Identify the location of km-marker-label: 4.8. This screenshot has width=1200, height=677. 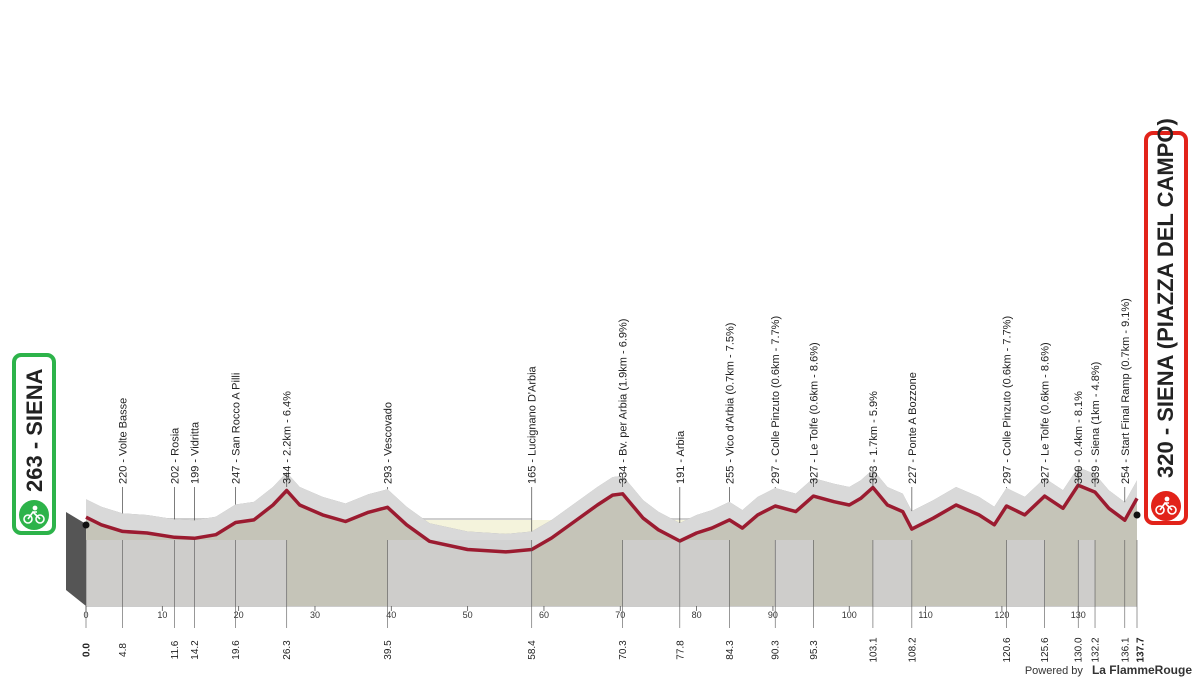
(123, 650).